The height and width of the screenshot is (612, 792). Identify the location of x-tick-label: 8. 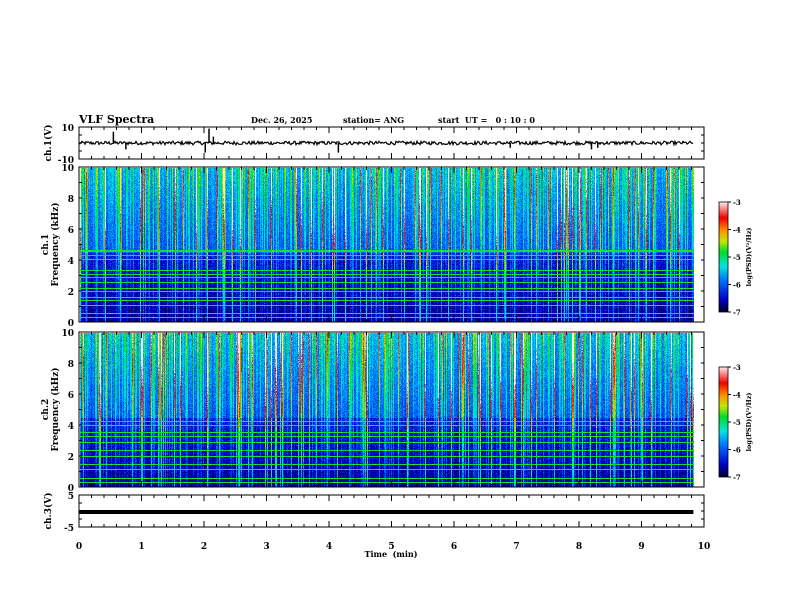
(579, 547).